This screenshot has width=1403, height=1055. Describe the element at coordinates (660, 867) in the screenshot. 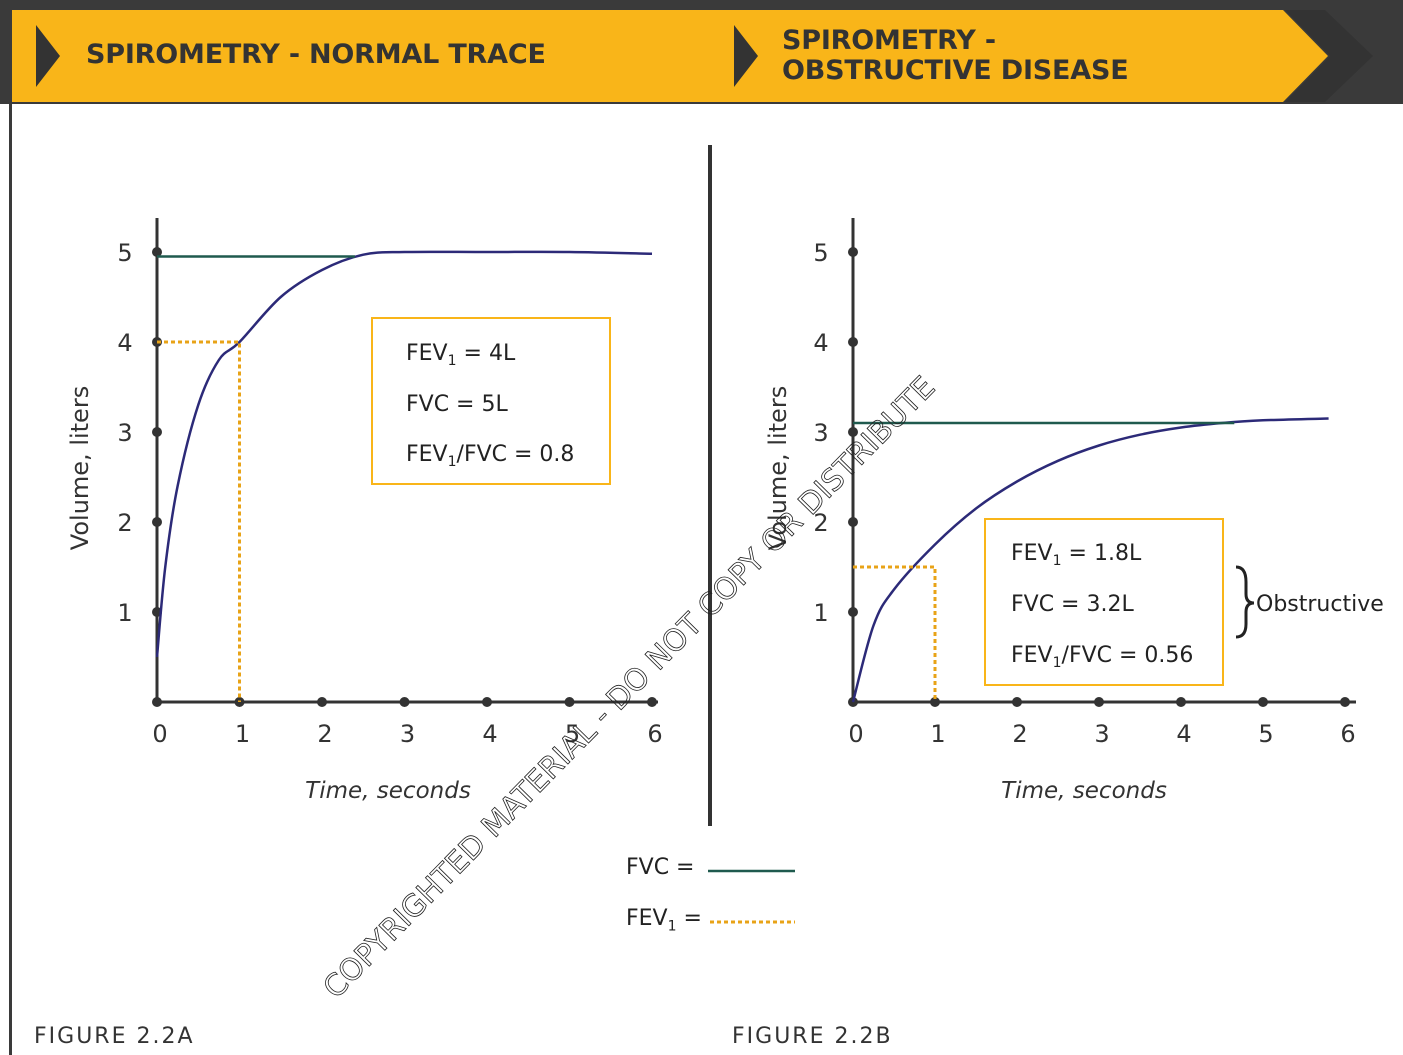

I see `legend-fvc-label: FVC =` at that location.